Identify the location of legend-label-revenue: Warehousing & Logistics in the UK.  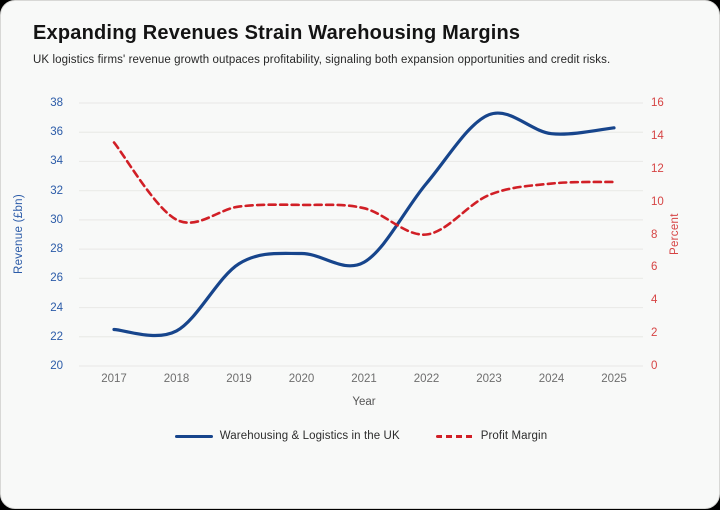
(309, 436).